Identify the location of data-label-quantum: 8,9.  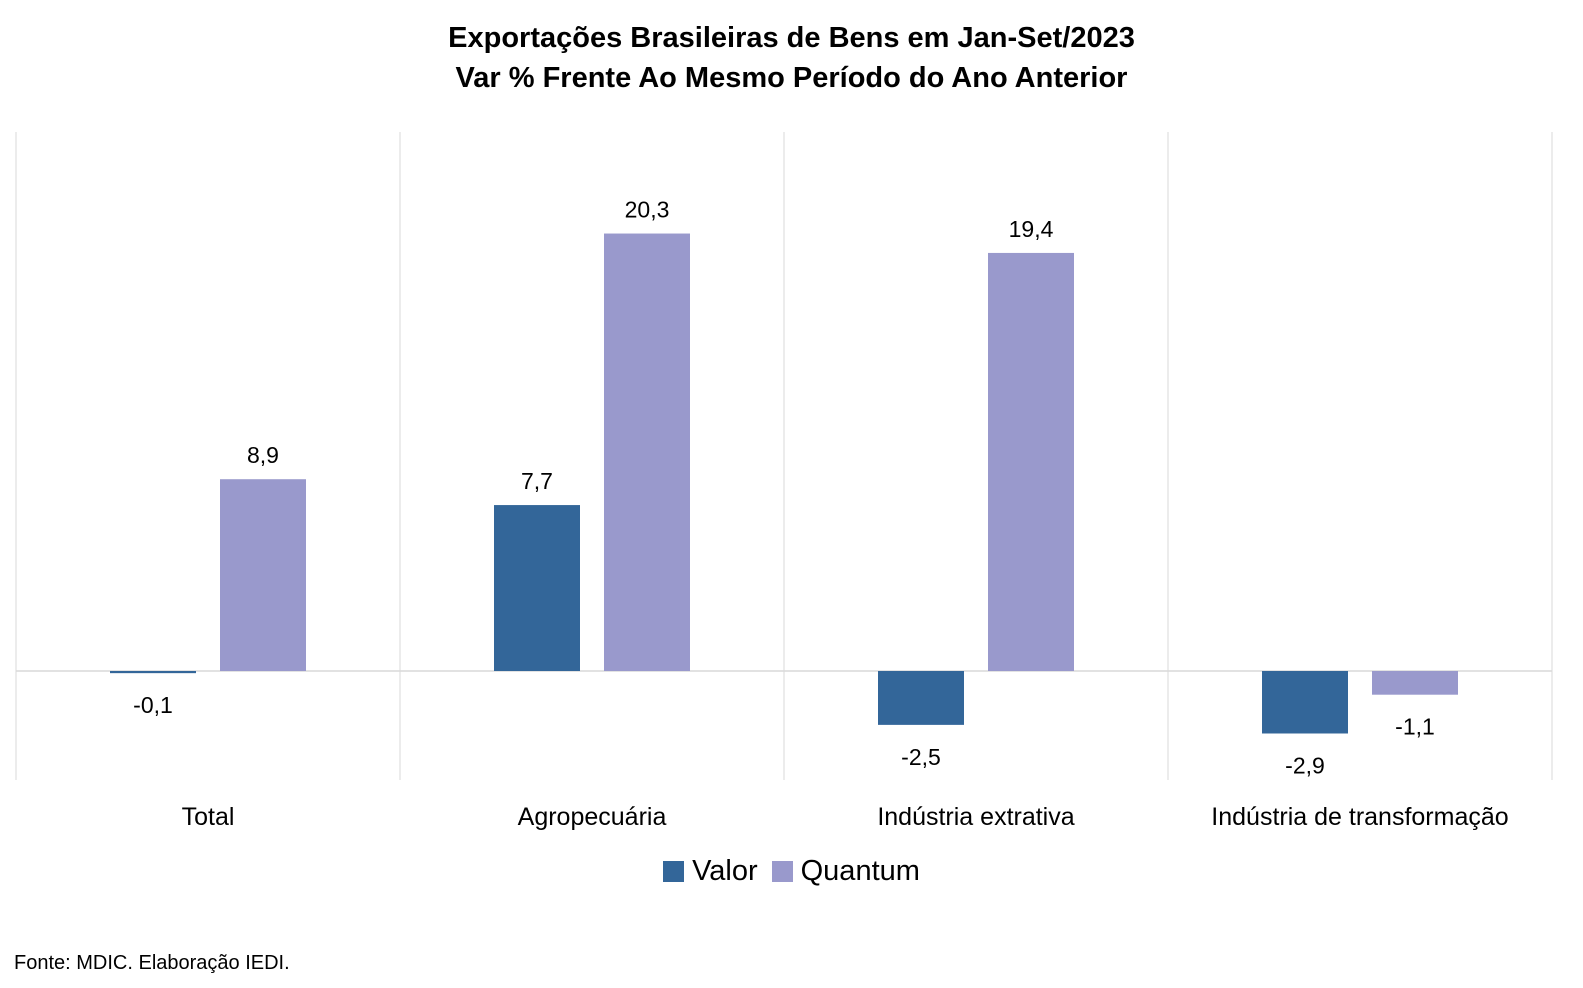
(263, 455).